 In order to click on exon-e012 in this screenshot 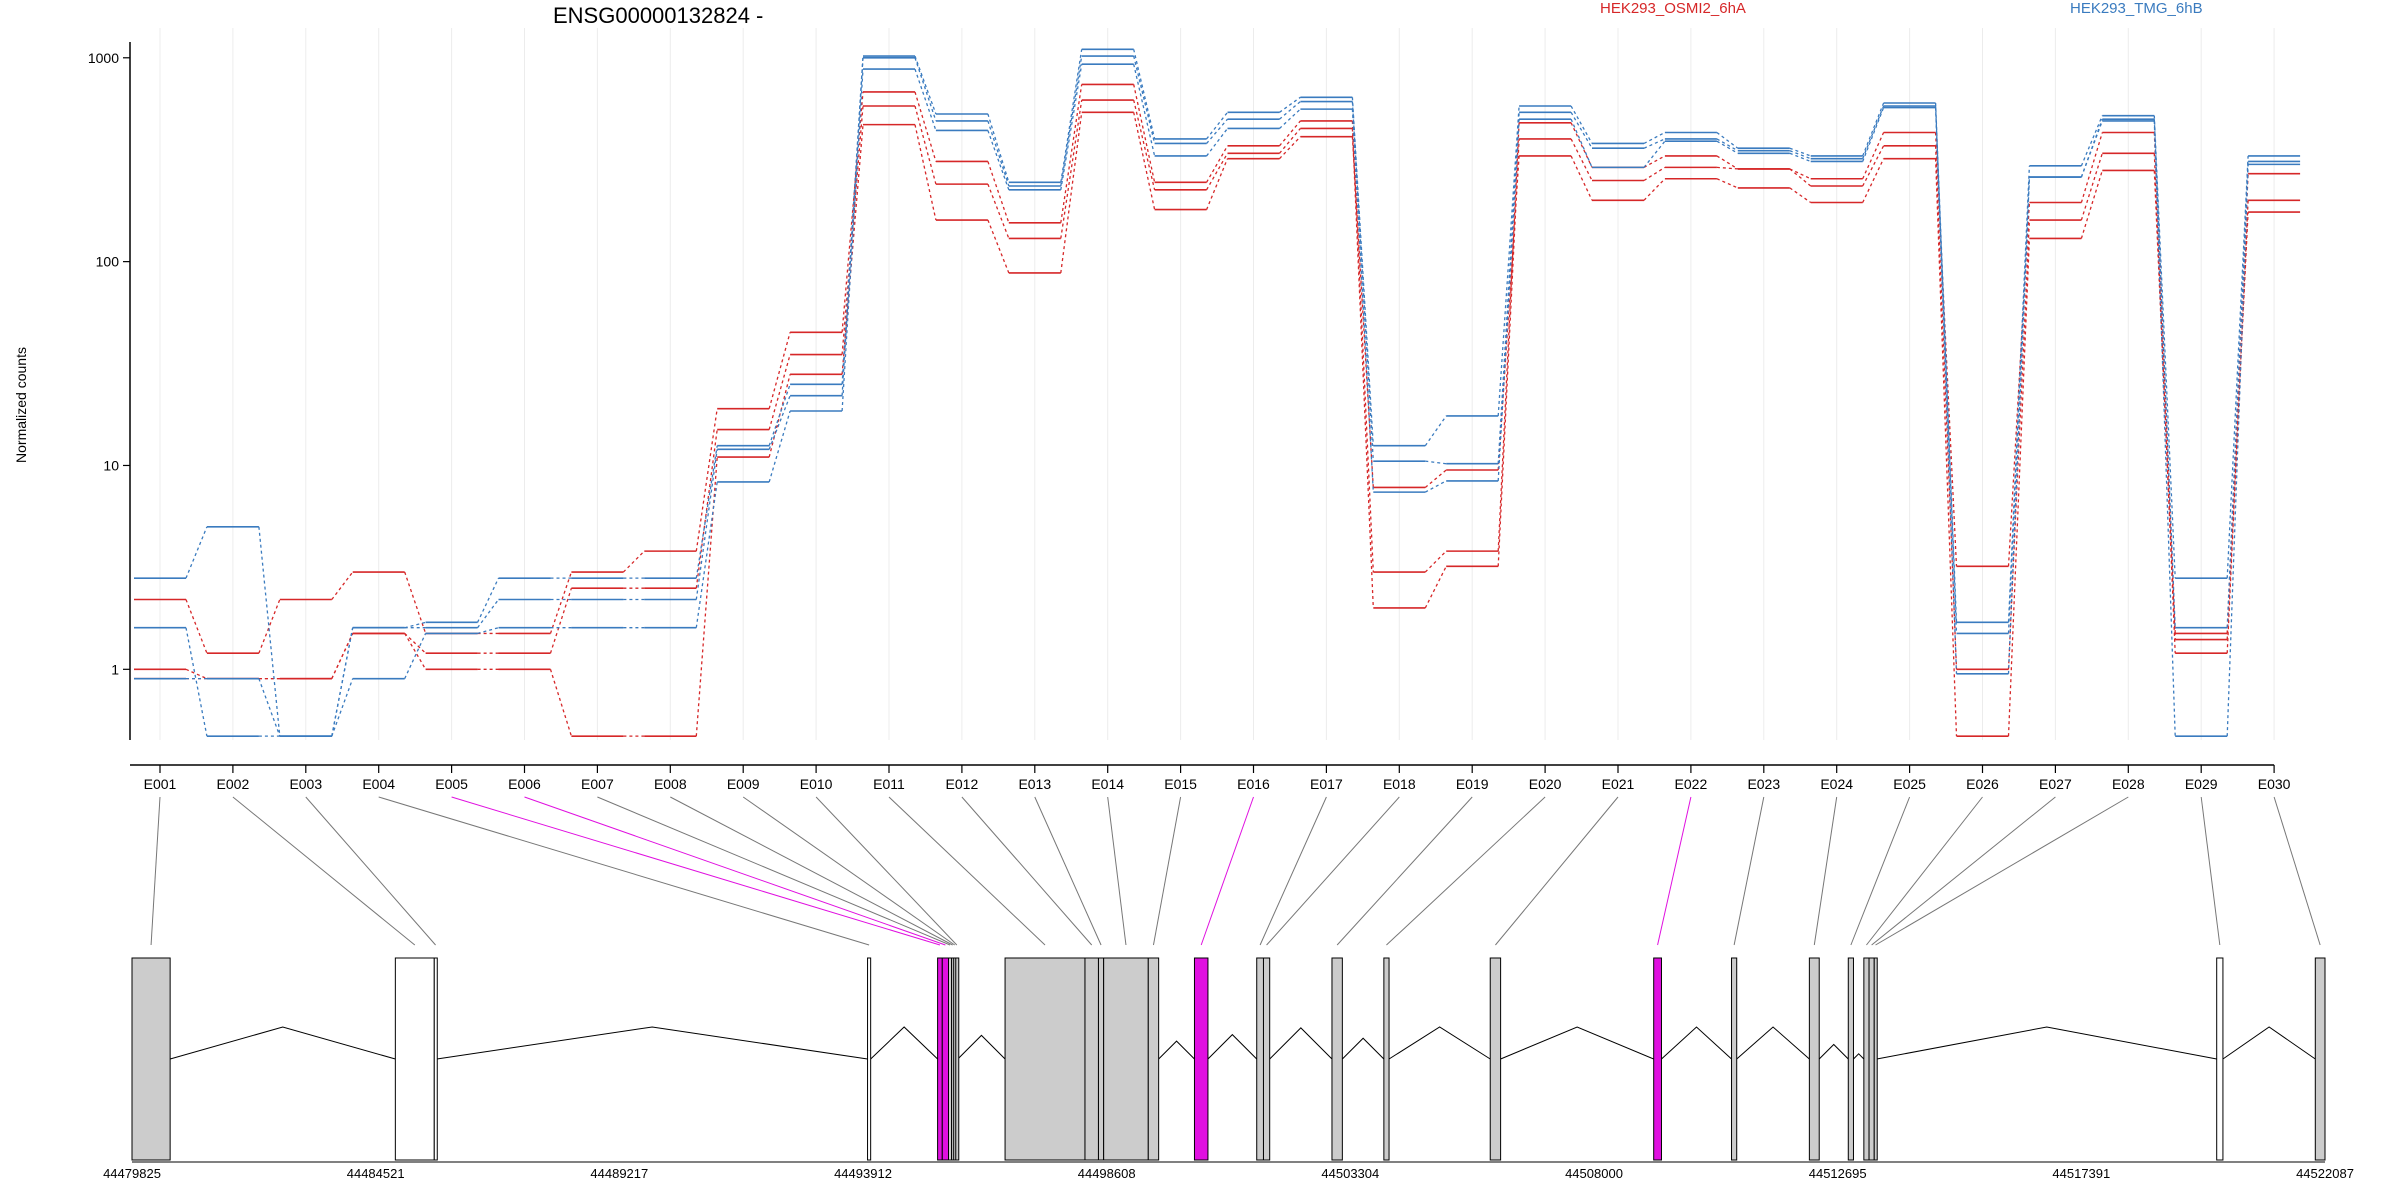, I will do `click(1091, 1059)`.